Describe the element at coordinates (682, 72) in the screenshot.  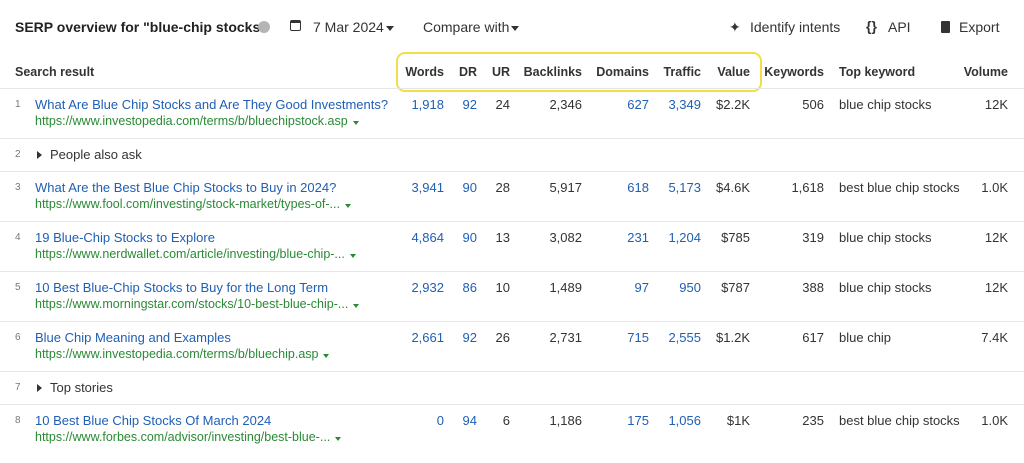
I see `column-header: Traffic` at that location.